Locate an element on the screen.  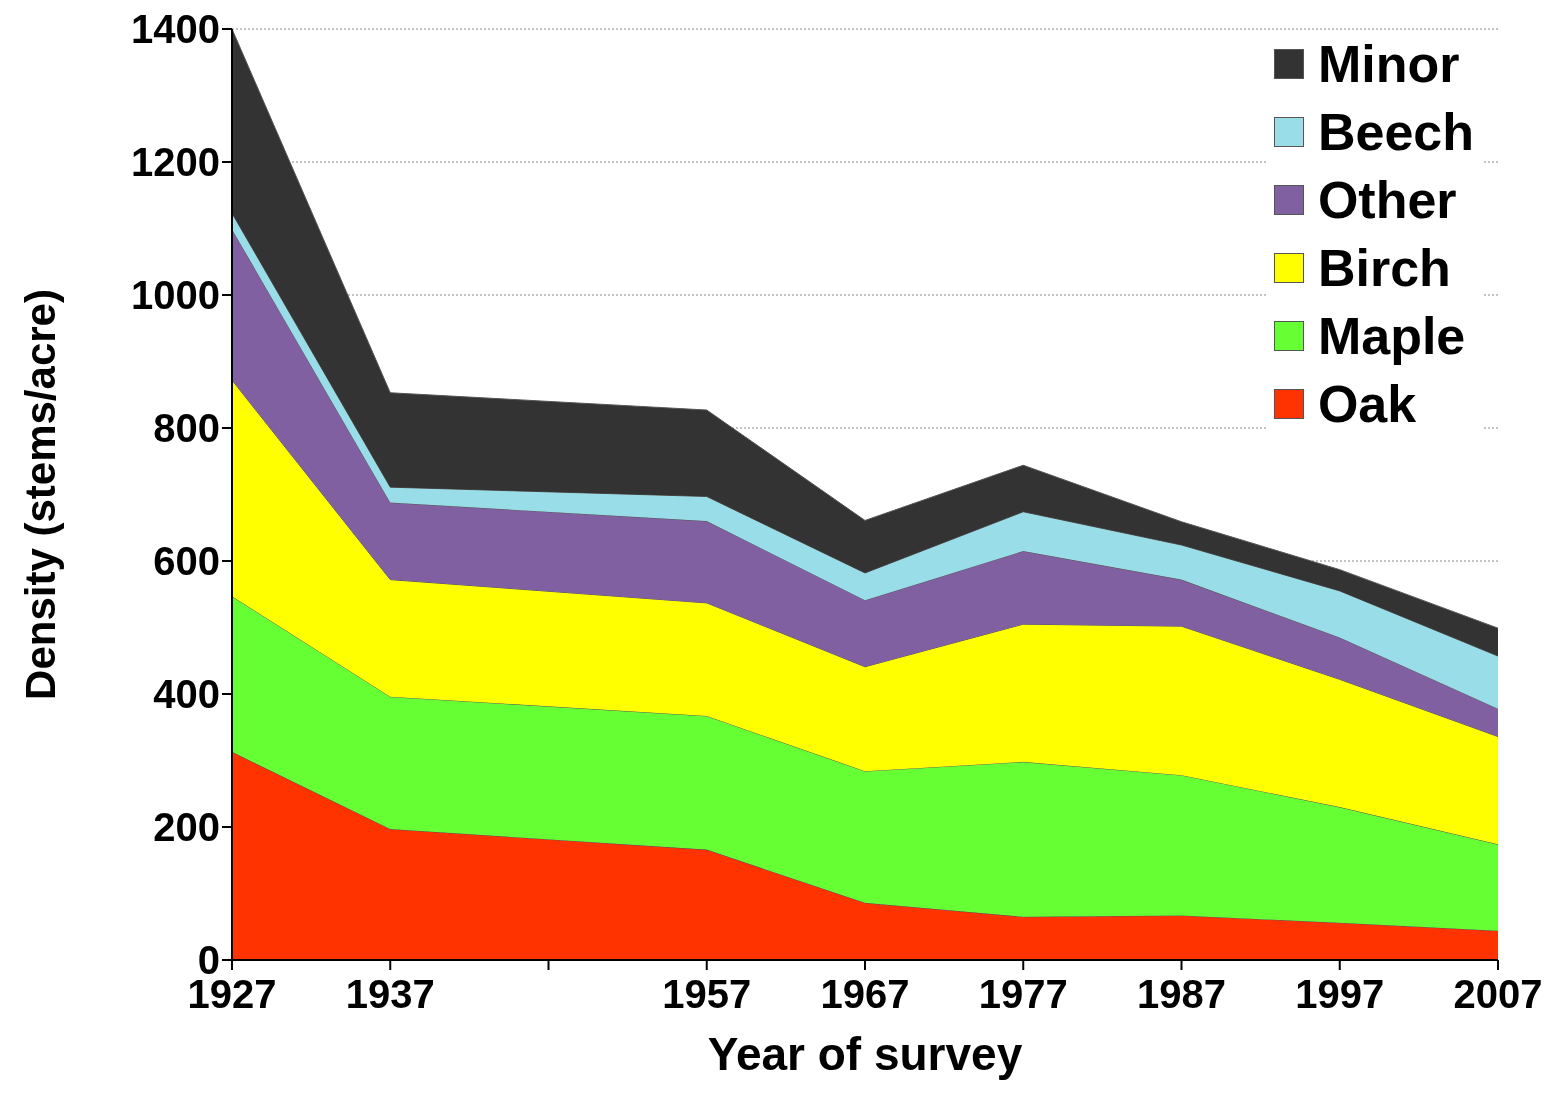
legend-label: Other is located at coordinates (1387, 200).